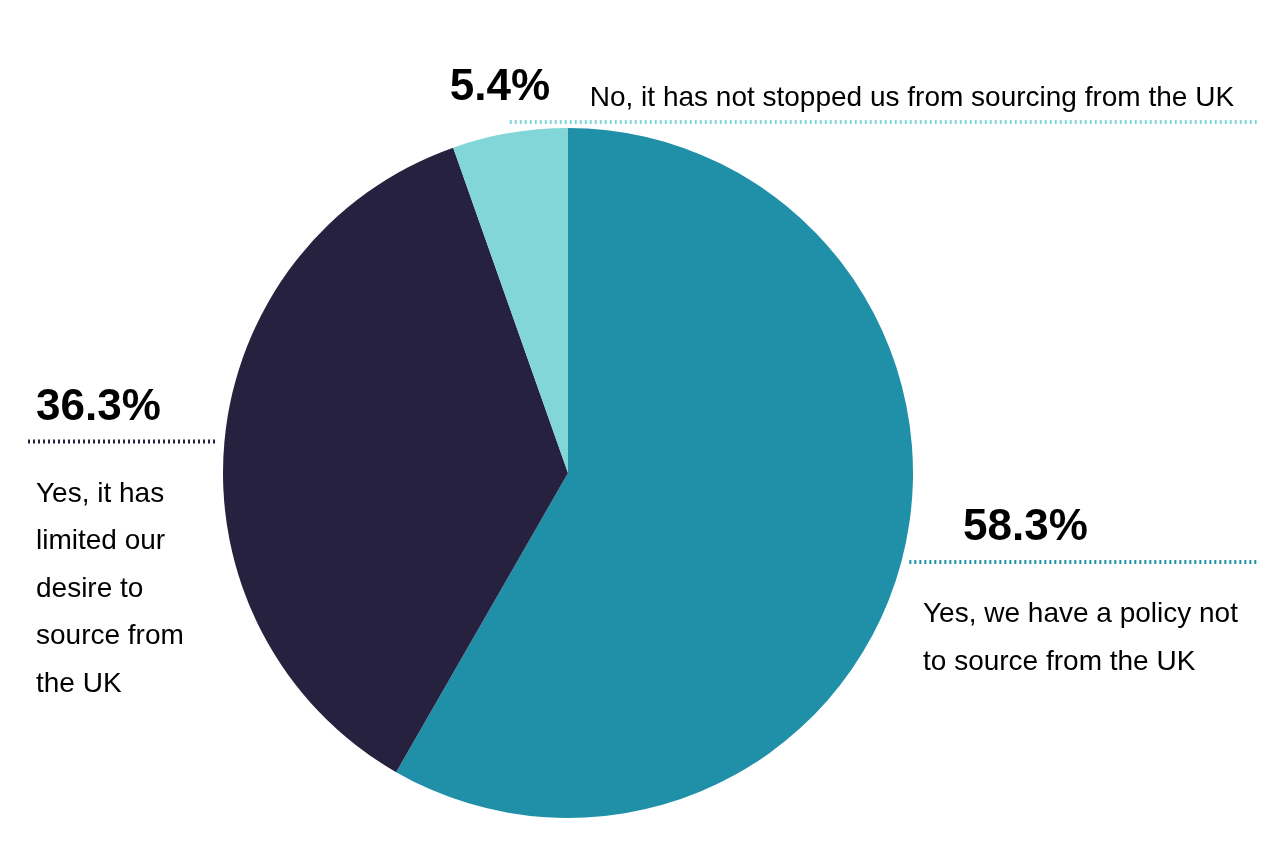 This screenshot has width=1276, height=845. I want to click on slice-label: Yes, it has limited our desire to source from the UK, so click(110, 587).